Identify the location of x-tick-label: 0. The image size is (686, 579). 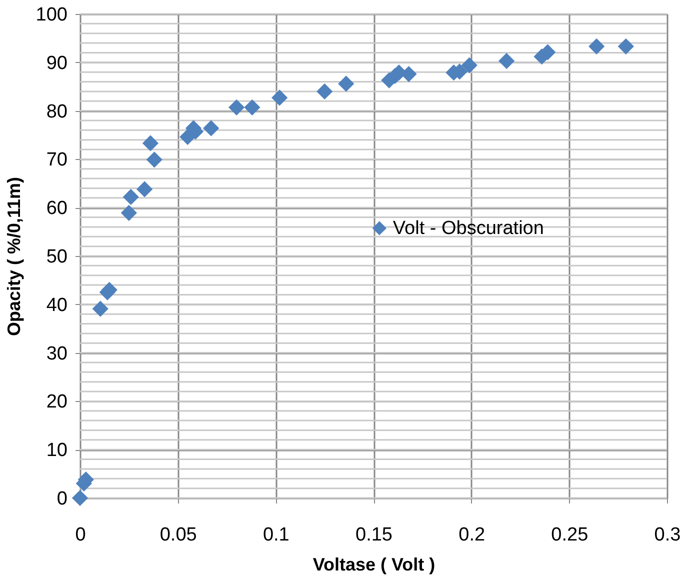
(80, 535).